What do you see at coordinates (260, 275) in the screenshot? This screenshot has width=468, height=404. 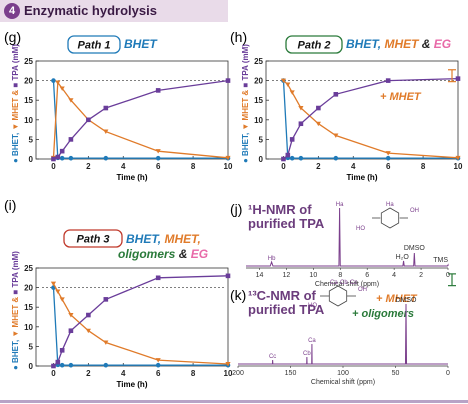 I see `nmr-tick-label-j: 14` at bounding box center [260, 275].